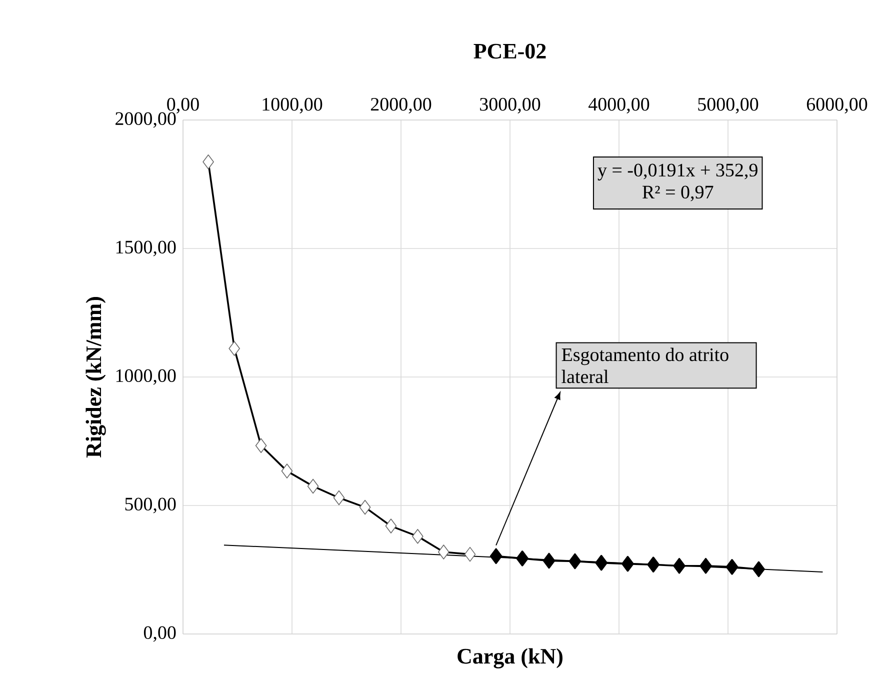  Describe the element at coordinates (183, 106) in the screenshot. I see `x-tick-label: 0,00` at that location.